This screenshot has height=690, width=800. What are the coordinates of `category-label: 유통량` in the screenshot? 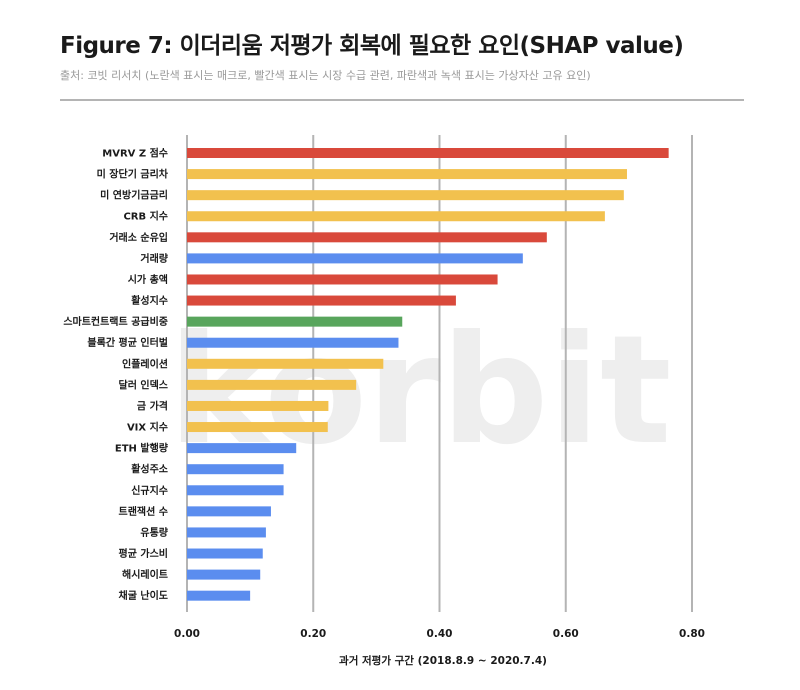 It's located at (154, 533).